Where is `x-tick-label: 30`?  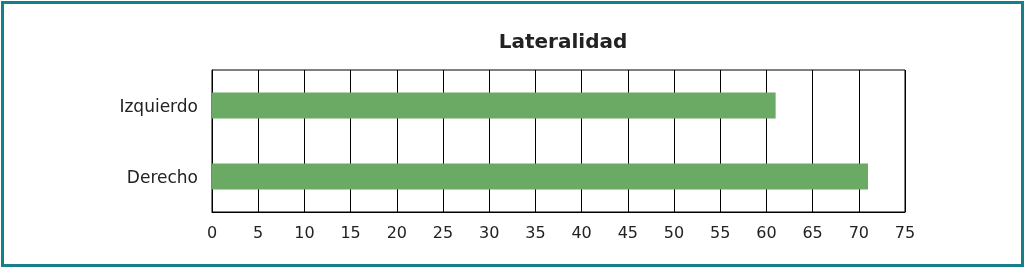
x-tick-label: 30 is located at coordinates (489, 232).